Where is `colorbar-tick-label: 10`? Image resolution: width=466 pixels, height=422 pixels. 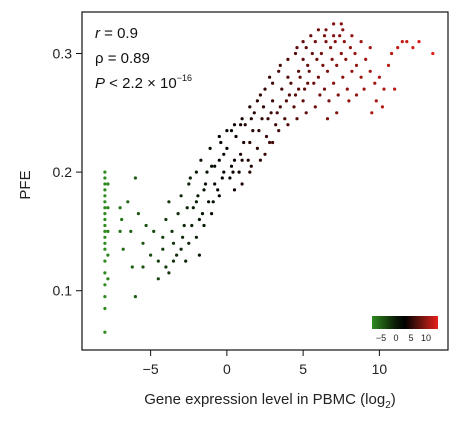 colorbar-tick-label: 10 is located at coordinates (426, 338).